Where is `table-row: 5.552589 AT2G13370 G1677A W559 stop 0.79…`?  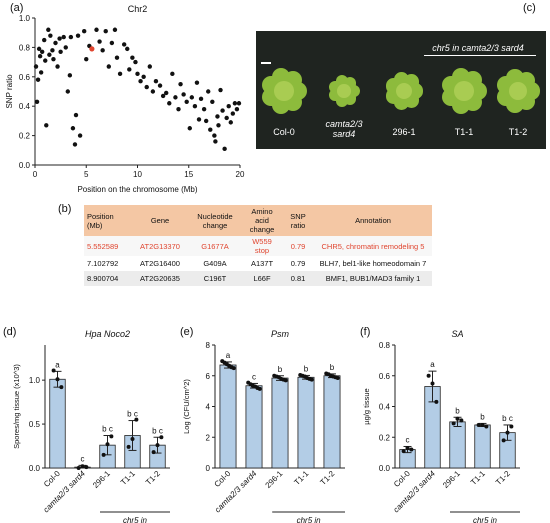
table-row: 5.552589 AT2G13370 G1677A W559 stop 0.79… is located at coordinates (258, 246).